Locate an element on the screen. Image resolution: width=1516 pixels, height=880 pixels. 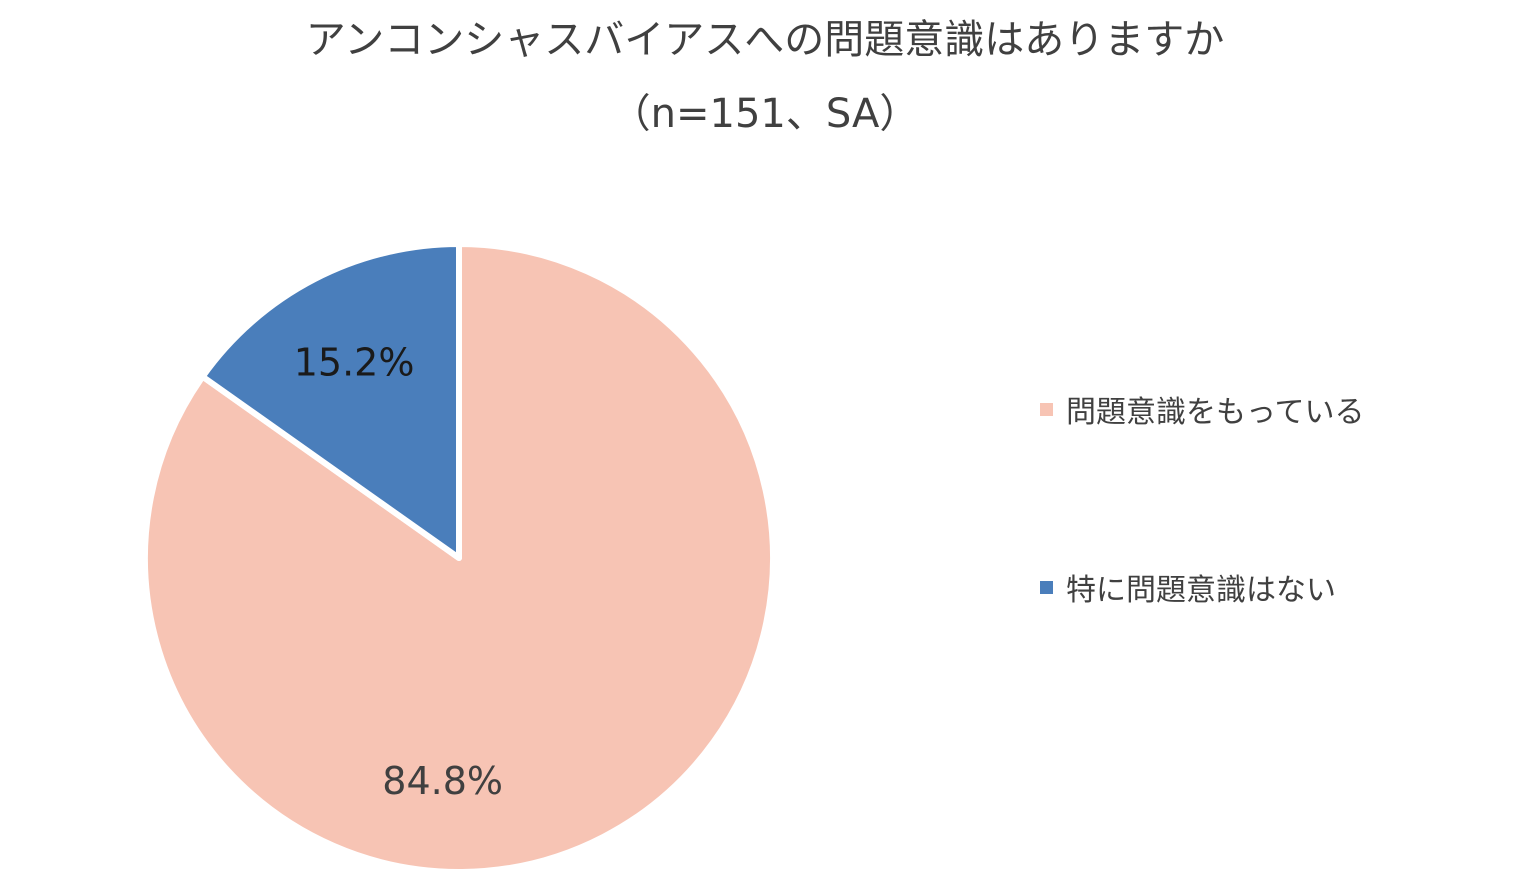
legend-swatch-aware is located at coordinates (1046, 409).